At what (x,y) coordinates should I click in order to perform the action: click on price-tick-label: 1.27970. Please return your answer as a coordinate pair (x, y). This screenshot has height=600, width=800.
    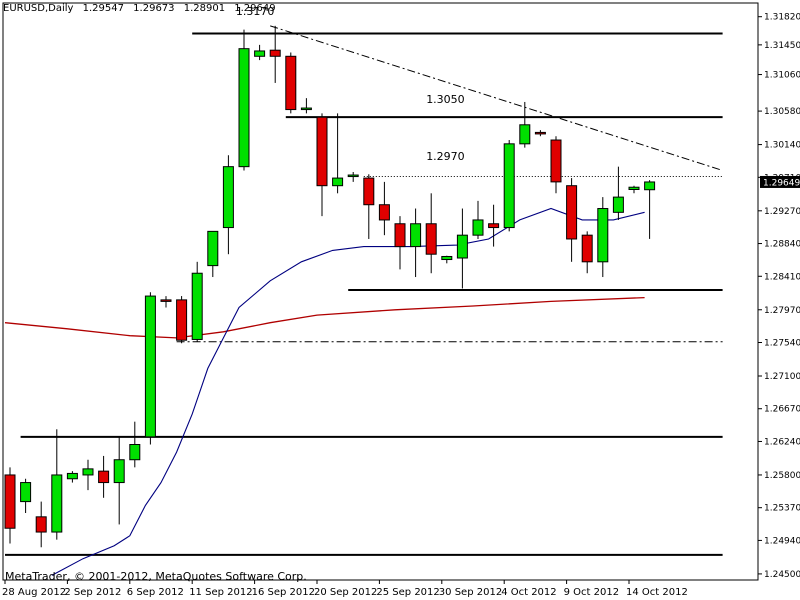
    Looking at the image, I should click on (782, 311).